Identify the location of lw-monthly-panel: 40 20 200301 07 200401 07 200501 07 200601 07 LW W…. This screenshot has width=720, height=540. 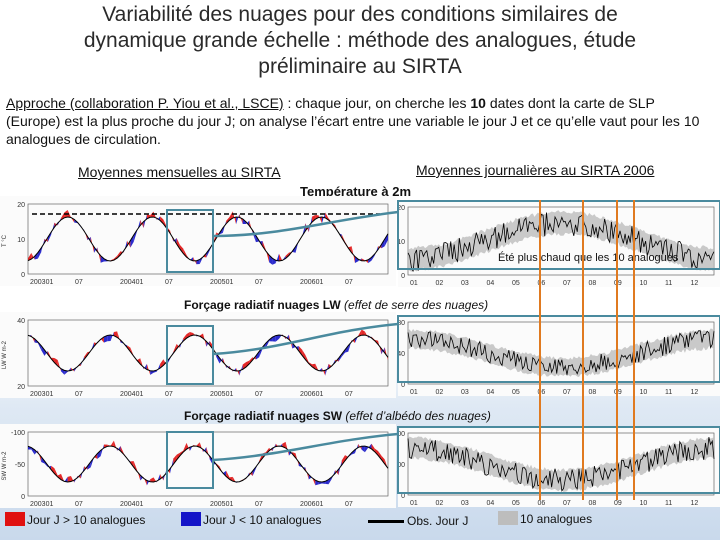
(198, 355).